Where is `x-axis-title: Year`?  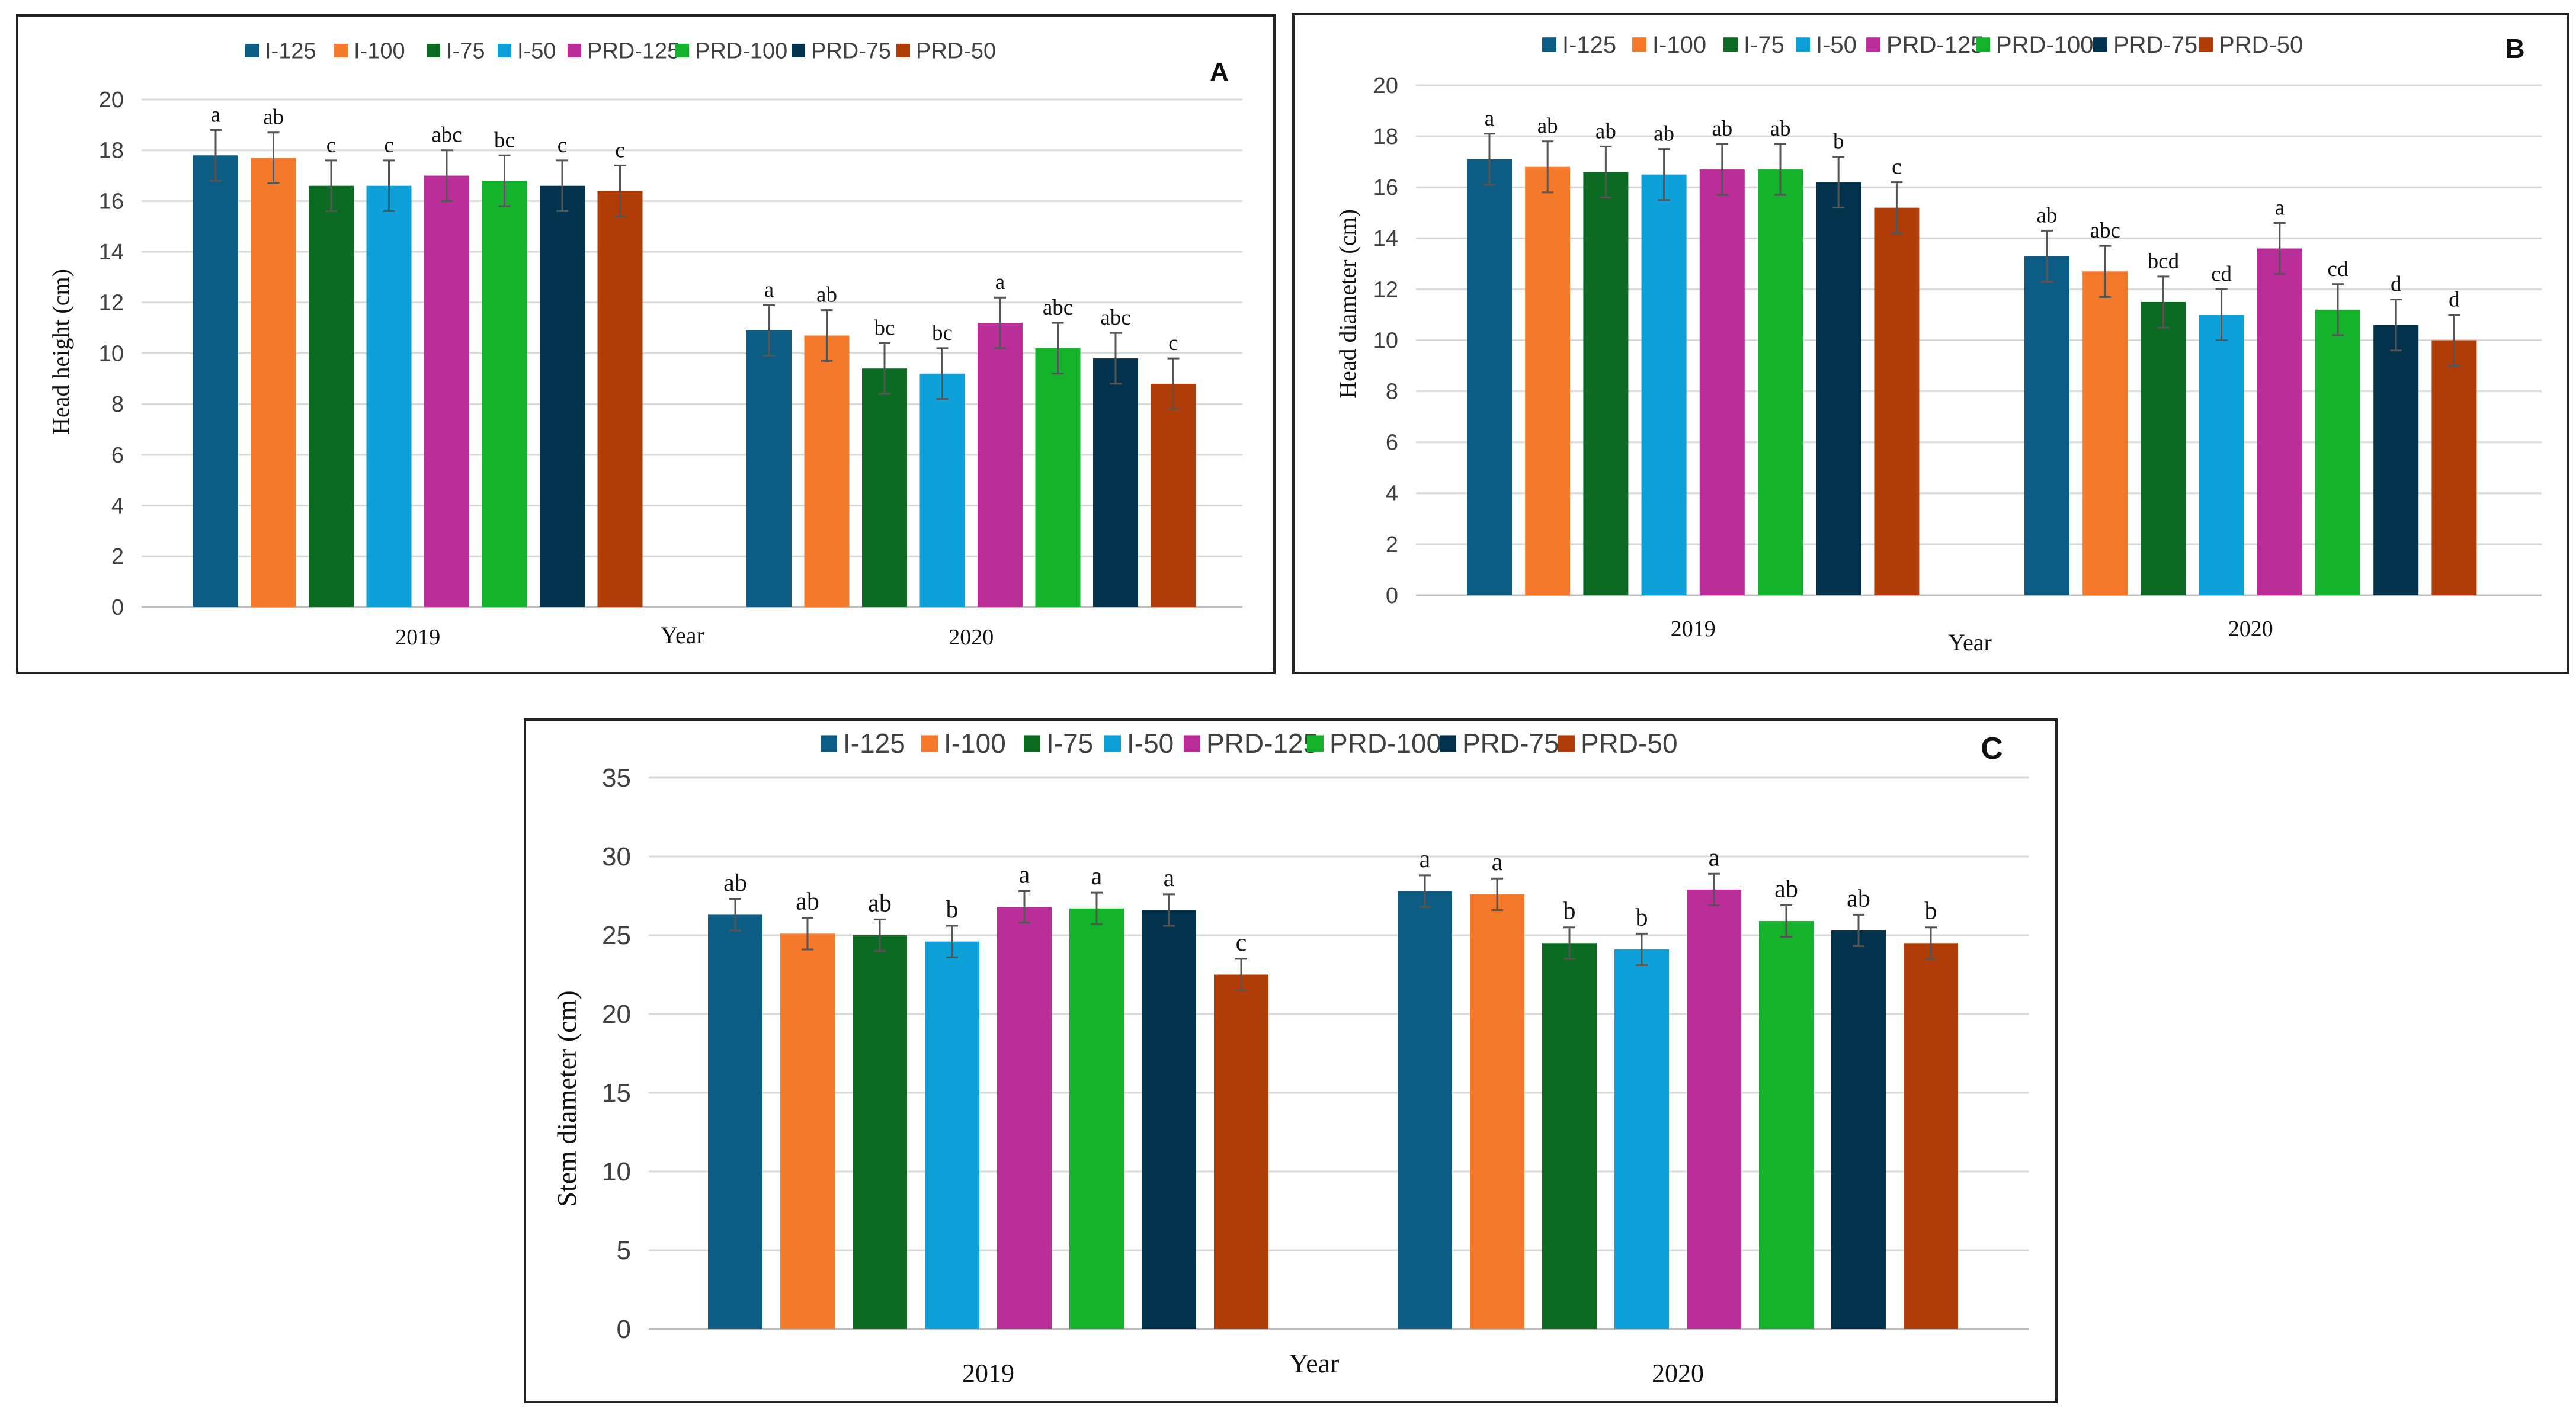
x-axis-title: Year is located at coordinates (1970, 642).